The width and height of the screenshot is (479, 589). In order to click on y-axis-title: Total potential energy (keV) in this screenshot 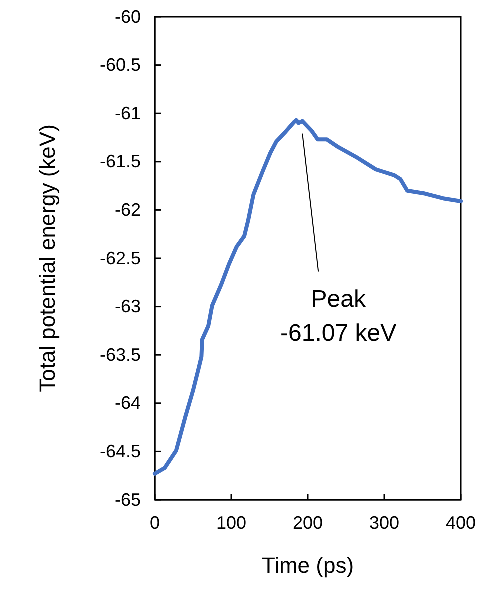, I will do `click(47, 258)`.